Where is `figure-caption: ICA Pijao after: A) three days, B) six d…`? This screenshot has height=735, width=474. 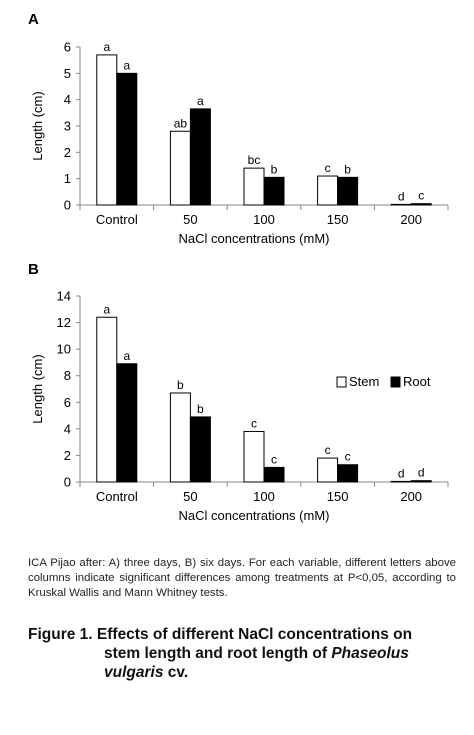
figure-caption: ICA Pijao after: A) three days, B) six d… is located at coordinates (242, 578).